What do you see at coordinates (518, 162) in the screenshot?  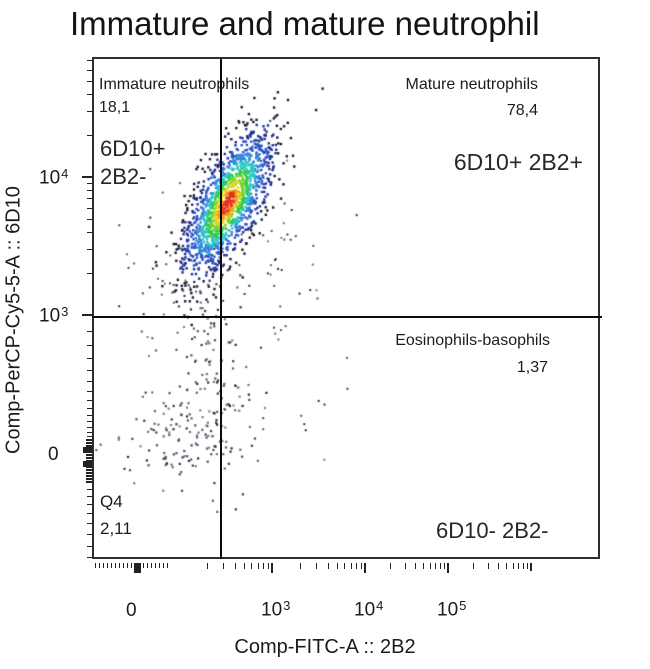 I see `quadrant-mature-marker: 6D10+ 2B2+` at bounding box center [518, 162].